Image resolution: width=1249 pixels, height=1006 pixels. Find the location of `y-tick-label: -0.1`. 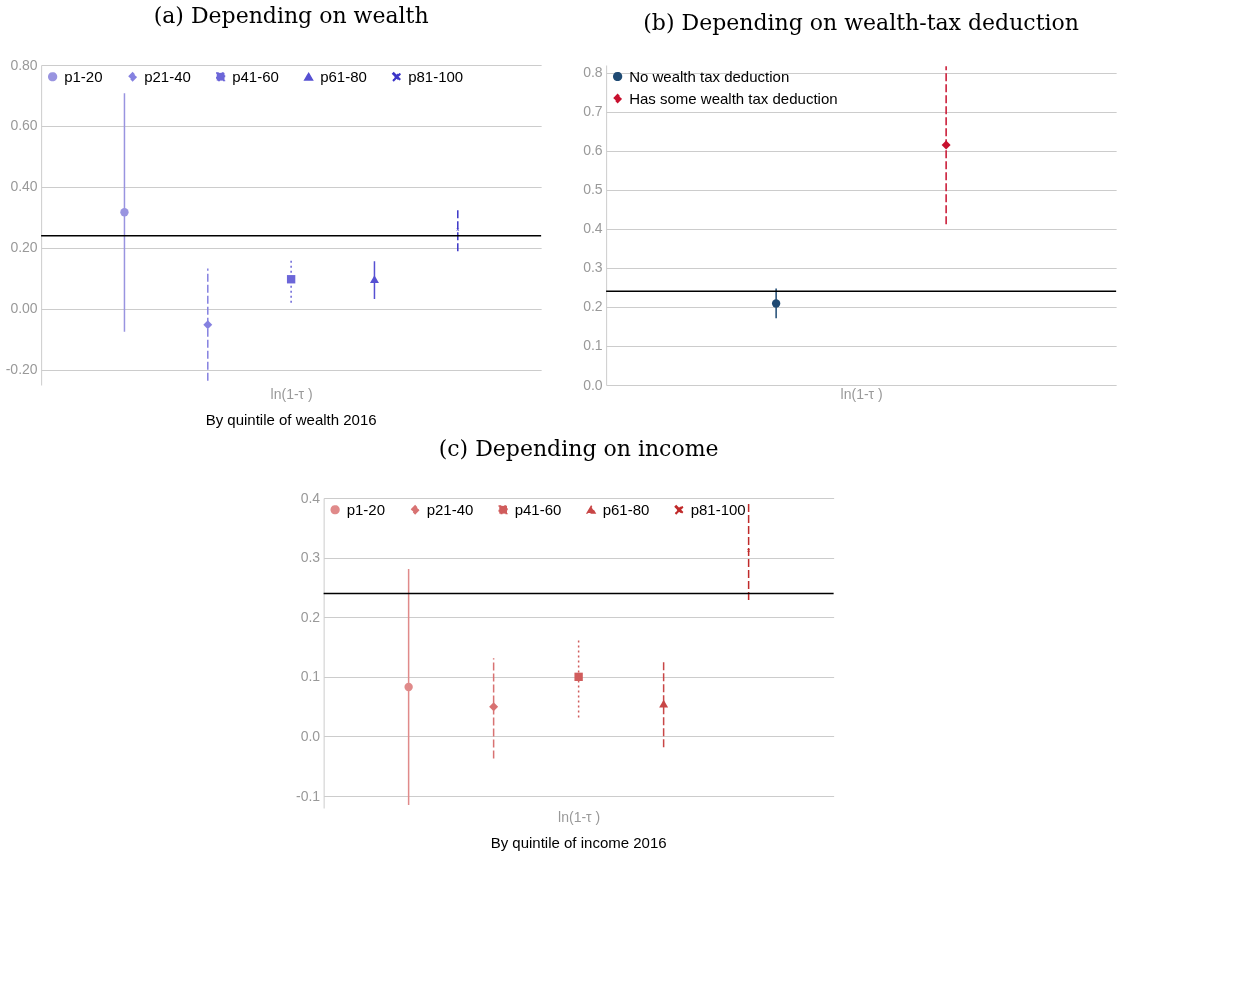

y-tick-label: -0.1 is located at coordinates (308, 795).